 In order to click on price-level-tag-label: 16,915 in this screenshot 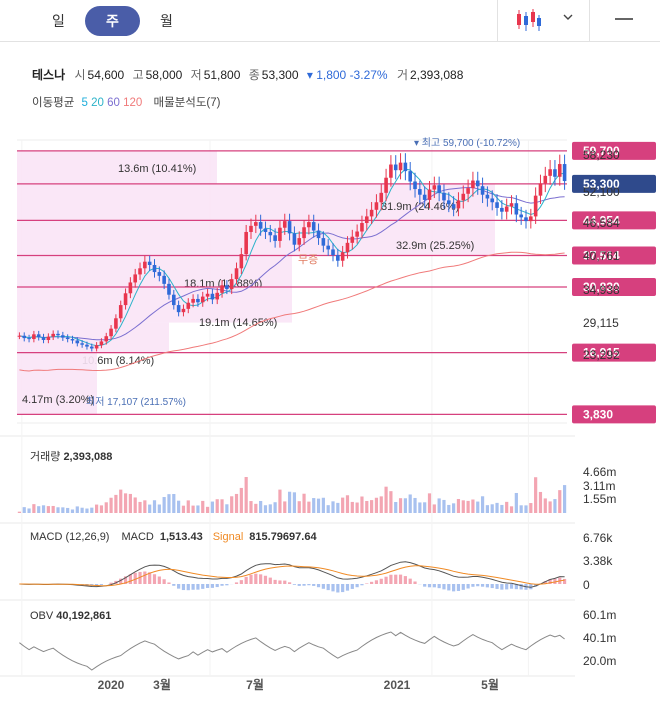, I will do `click(601, 353)`.